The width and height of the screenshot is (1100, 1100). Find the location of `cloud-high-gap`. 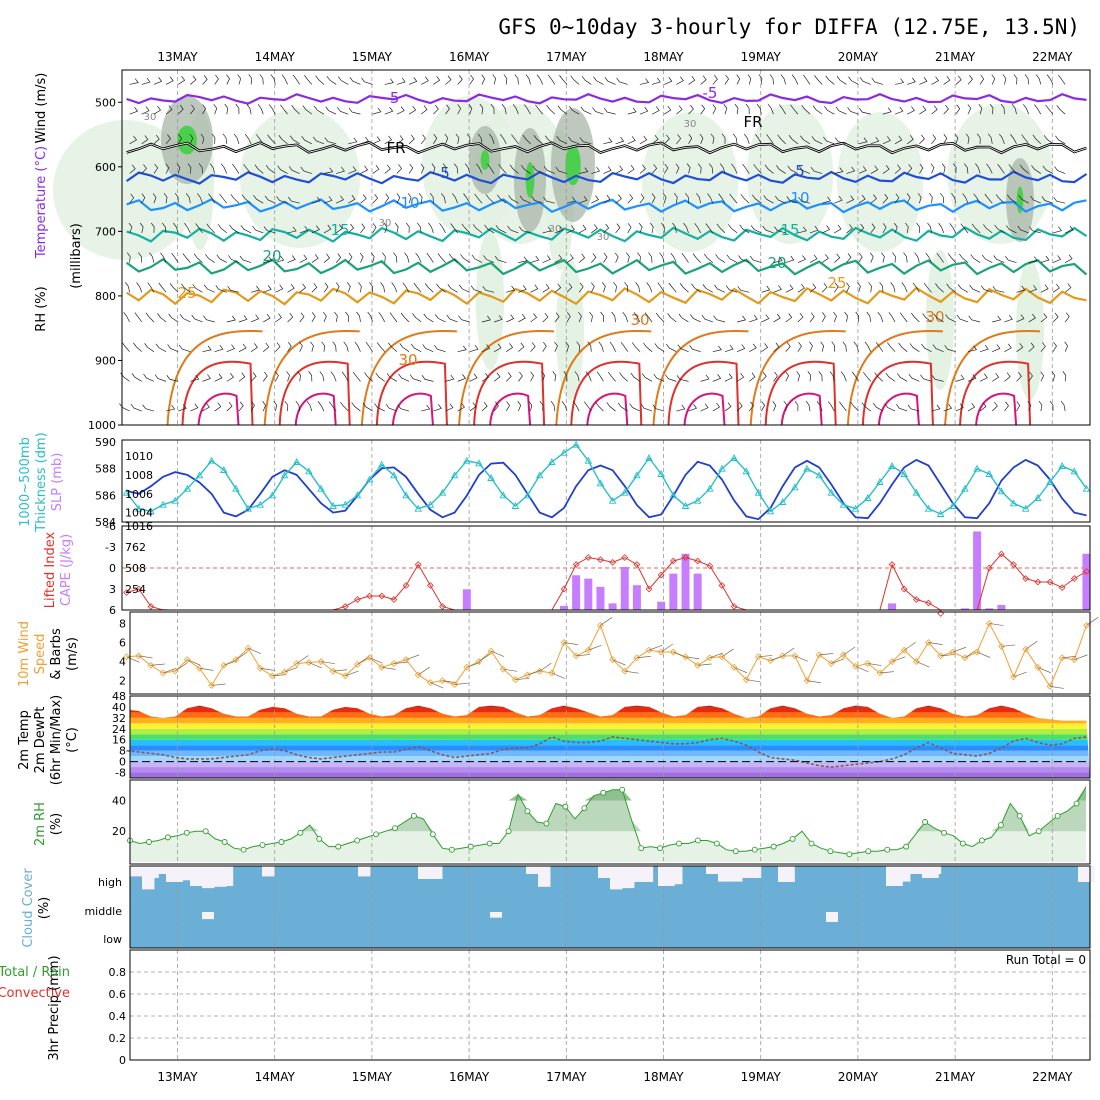

cloud-high-gap is located at coordinates (212, 876).